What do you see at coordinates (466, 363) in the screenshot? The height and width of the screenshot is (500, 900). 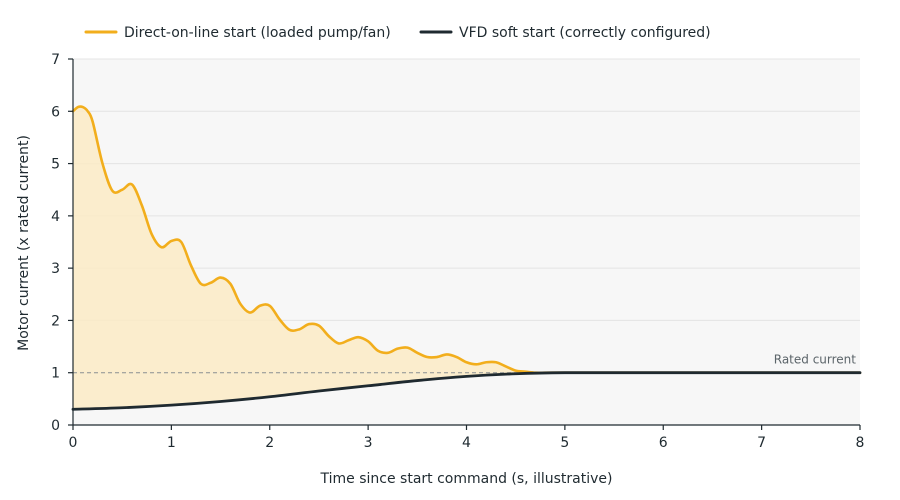 I see `reference-line-group: Rated current` at bounding box center [466, 363].